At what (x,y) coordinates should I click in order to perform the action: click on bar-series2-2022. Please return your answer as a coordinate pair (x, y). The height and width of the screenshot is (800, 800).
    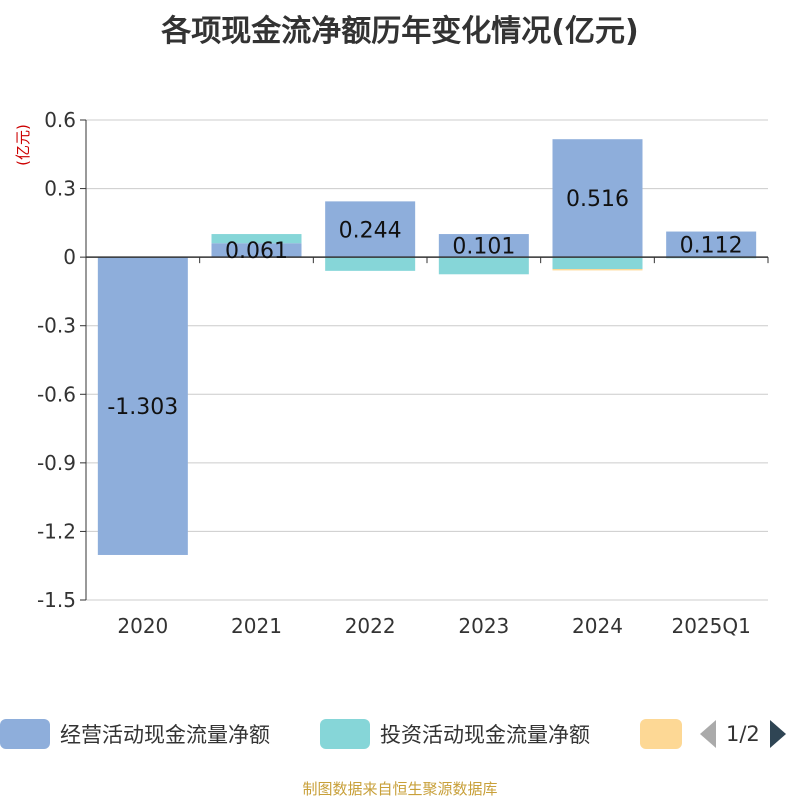
    Looking at the image, I should click on (370, 264).